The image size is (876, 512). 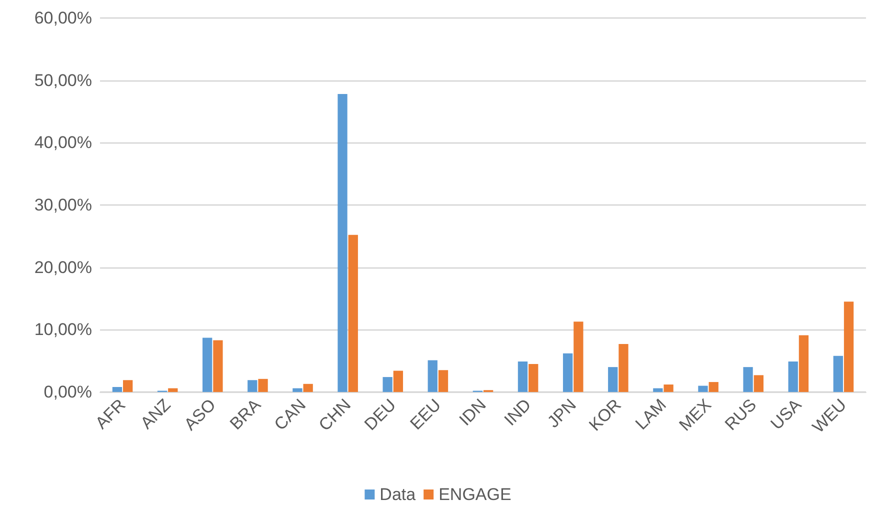 What do you see at coordinates (517, 412) in the screenshot?
I see `x-tick-label: IND` at bounding box center [517, 412].